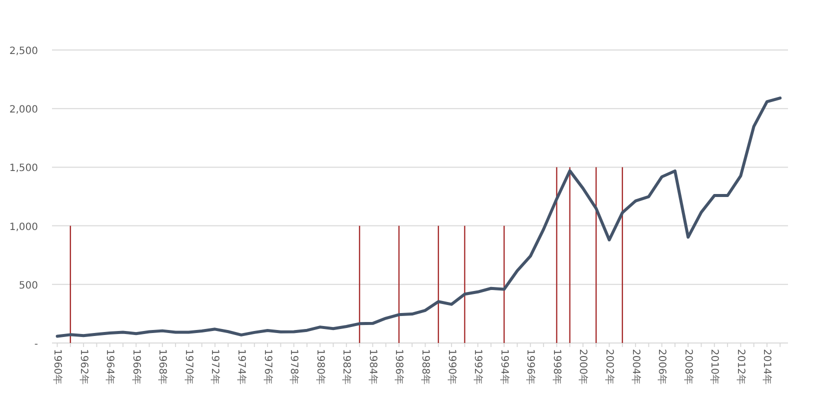 Image resolution: width=829 pixels, height=398 pixels. I want to click on x-tick-label: 1984年, so click(372, 366).